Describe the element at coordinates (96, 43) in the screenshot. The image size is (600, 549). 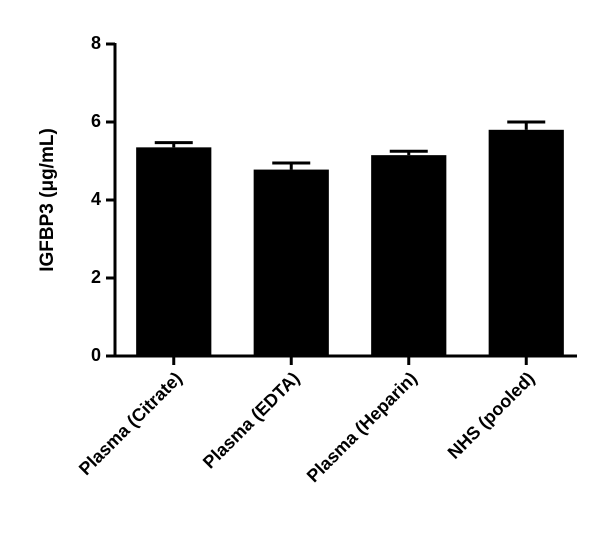
I see `y-tick-label: 8` at that location.